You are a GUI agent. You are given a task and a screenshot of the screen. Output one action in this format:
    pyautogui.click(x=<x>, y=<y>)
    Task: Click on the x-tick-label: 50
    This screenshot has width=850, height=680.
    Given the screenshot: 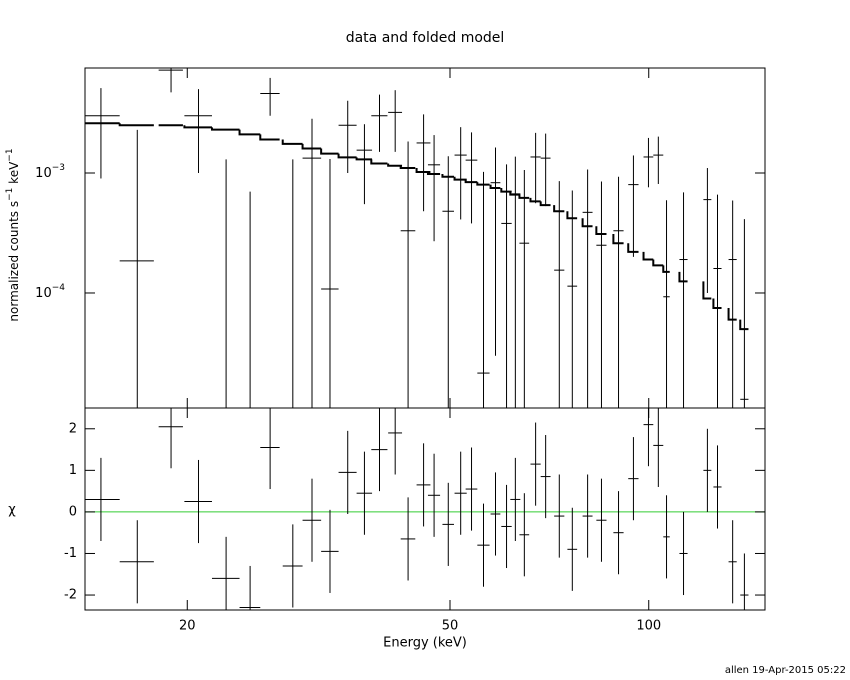 What is the action you would take?
    pyautogui.click(x=450, y=626)
    